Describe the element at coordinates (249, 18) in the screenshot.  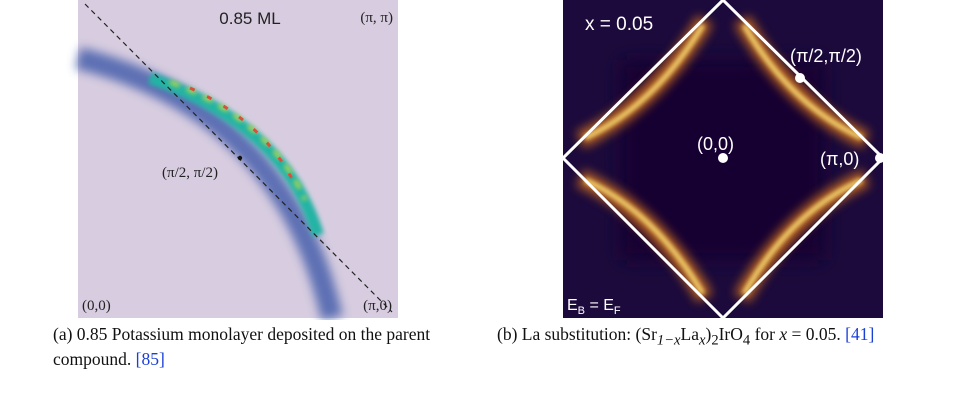
I see `label: 0.85 ML` at that location.